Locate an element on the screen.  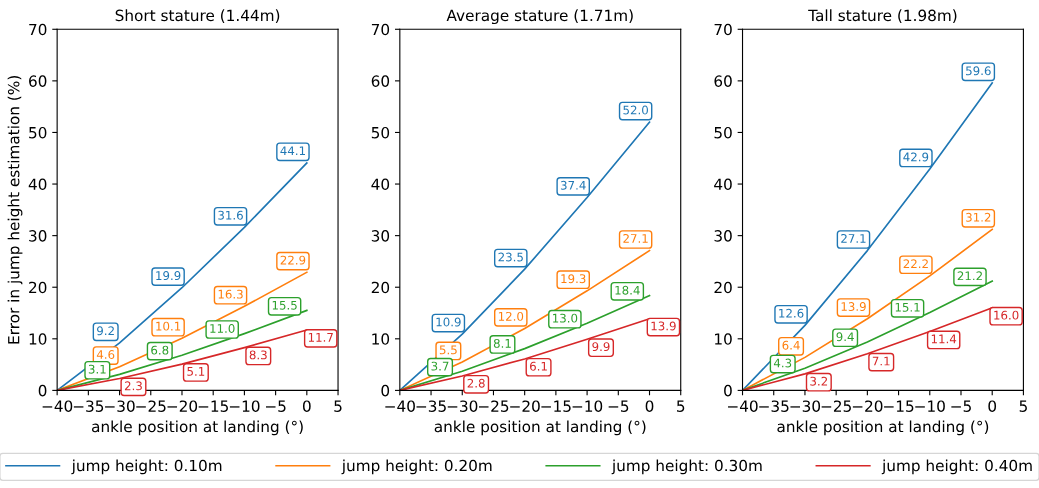
data-label: 7.1 is located at coordinates (881, 361).